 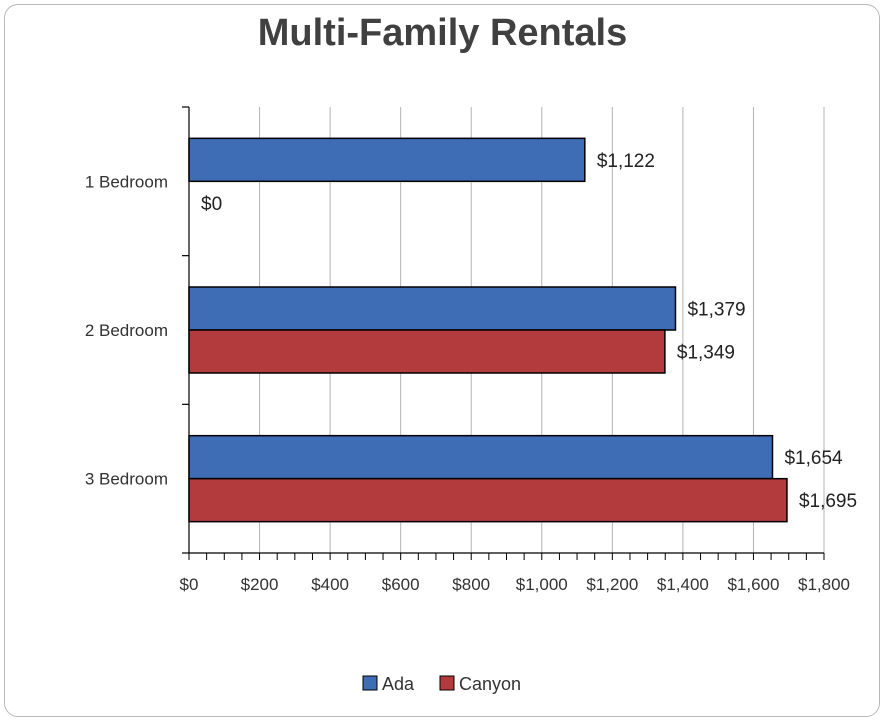 What do you see at coordinates (706, 353) in the screenshot?
I see `data-label: $1,349` at bounding box center [706, 353].